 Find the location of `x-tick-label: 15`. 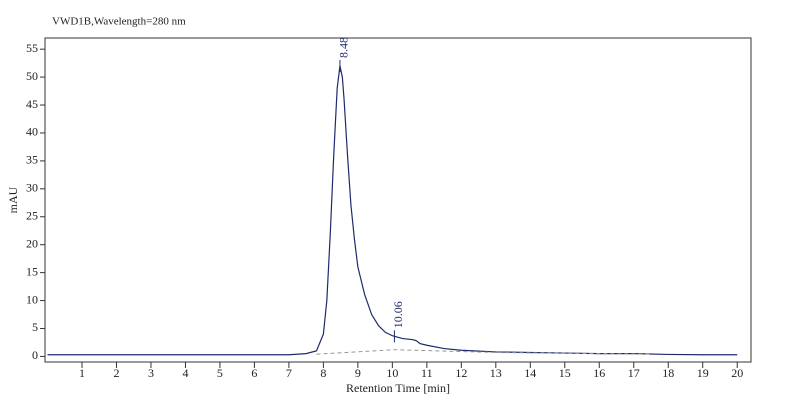

x-tick-label: 15 is located at coordinates (565, 373).